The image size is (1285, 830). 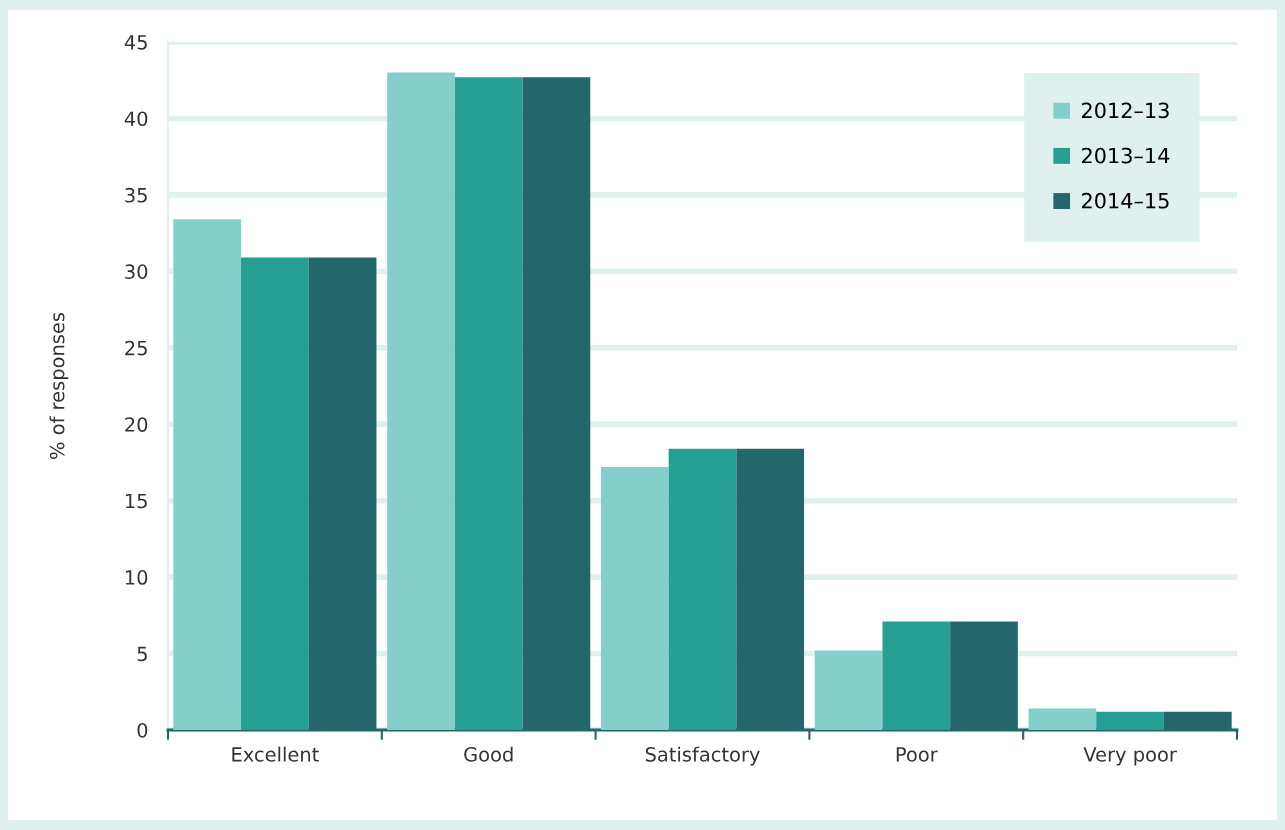 I want to click on y-tick-label: 35, so click(x=136, y=195).